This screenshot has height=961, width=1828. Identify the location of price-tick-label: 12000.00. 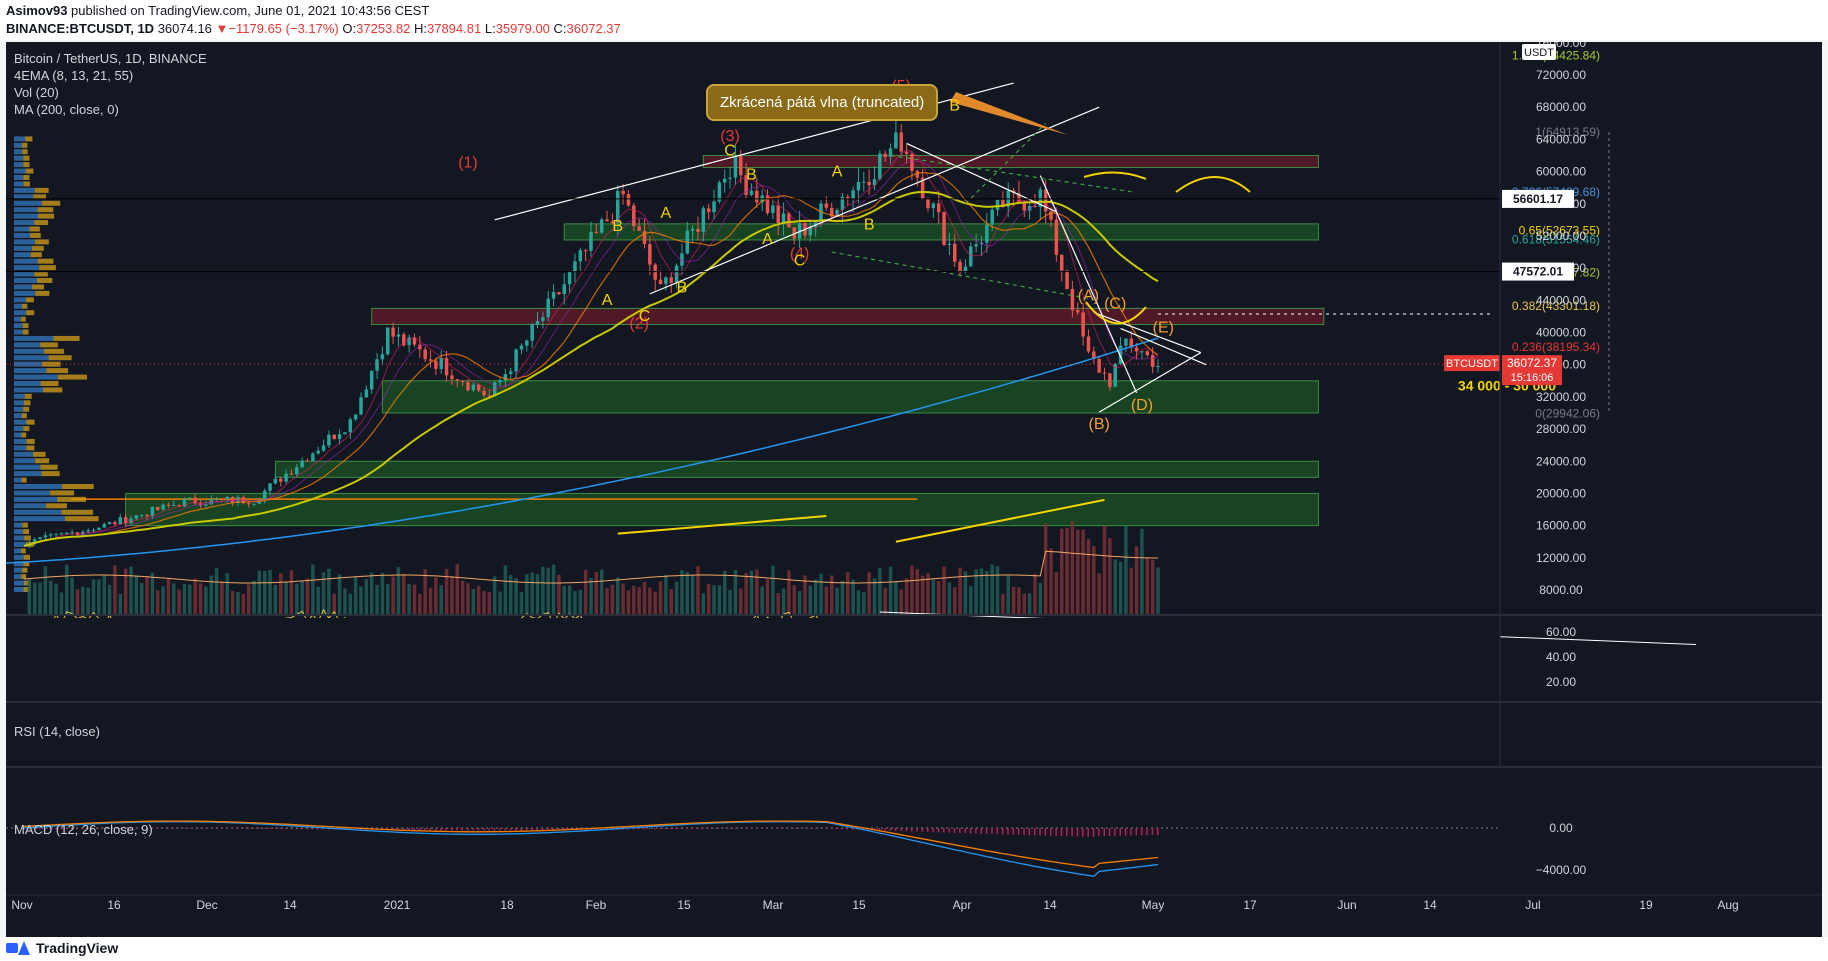
(1561, 558).